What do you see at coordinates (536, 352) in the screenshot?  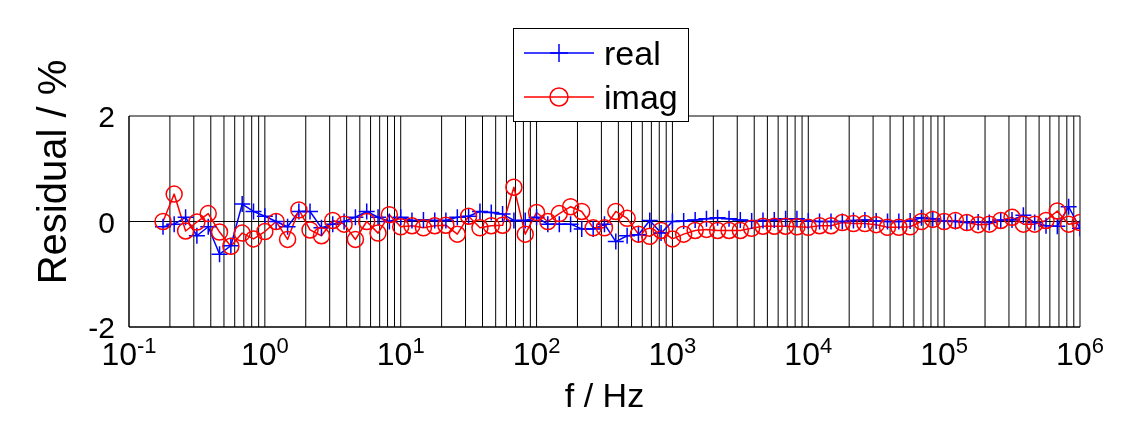 I see `x-tick-label: 10$^{2}$` at bounding box center [536, 352].